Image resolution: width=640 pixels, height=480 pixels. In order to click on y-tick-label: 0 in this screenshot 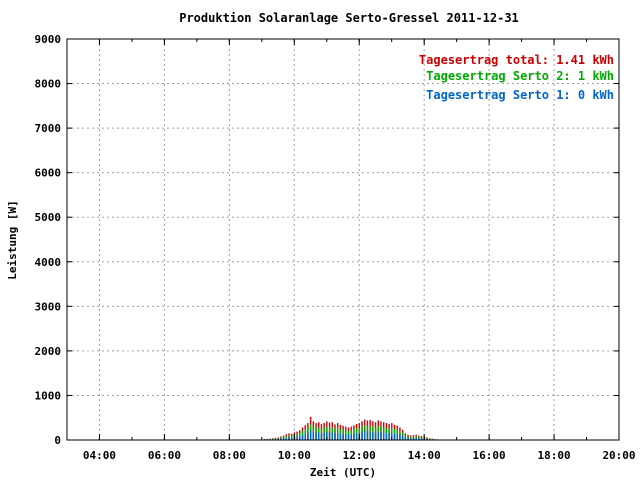, I will do `click(57, 440)`.